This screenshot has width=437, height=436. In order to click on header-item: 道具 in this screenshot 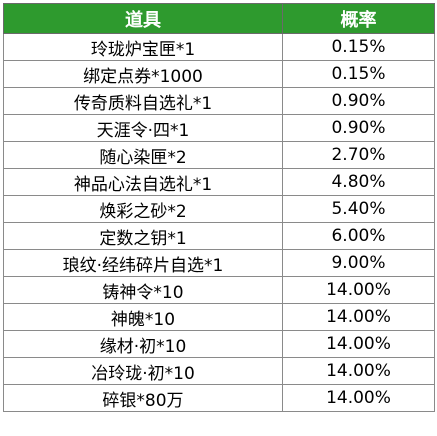, I will do `click(143, 18)`.